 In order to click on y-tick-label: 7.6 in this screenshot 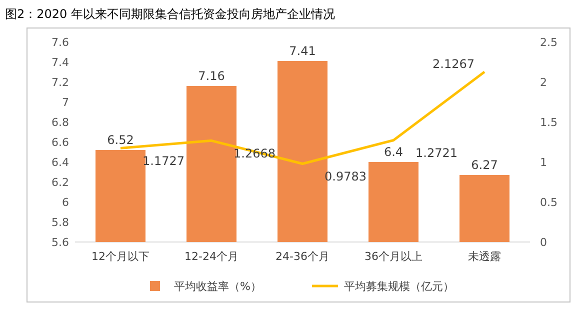, I will do `click(60, 42)`.